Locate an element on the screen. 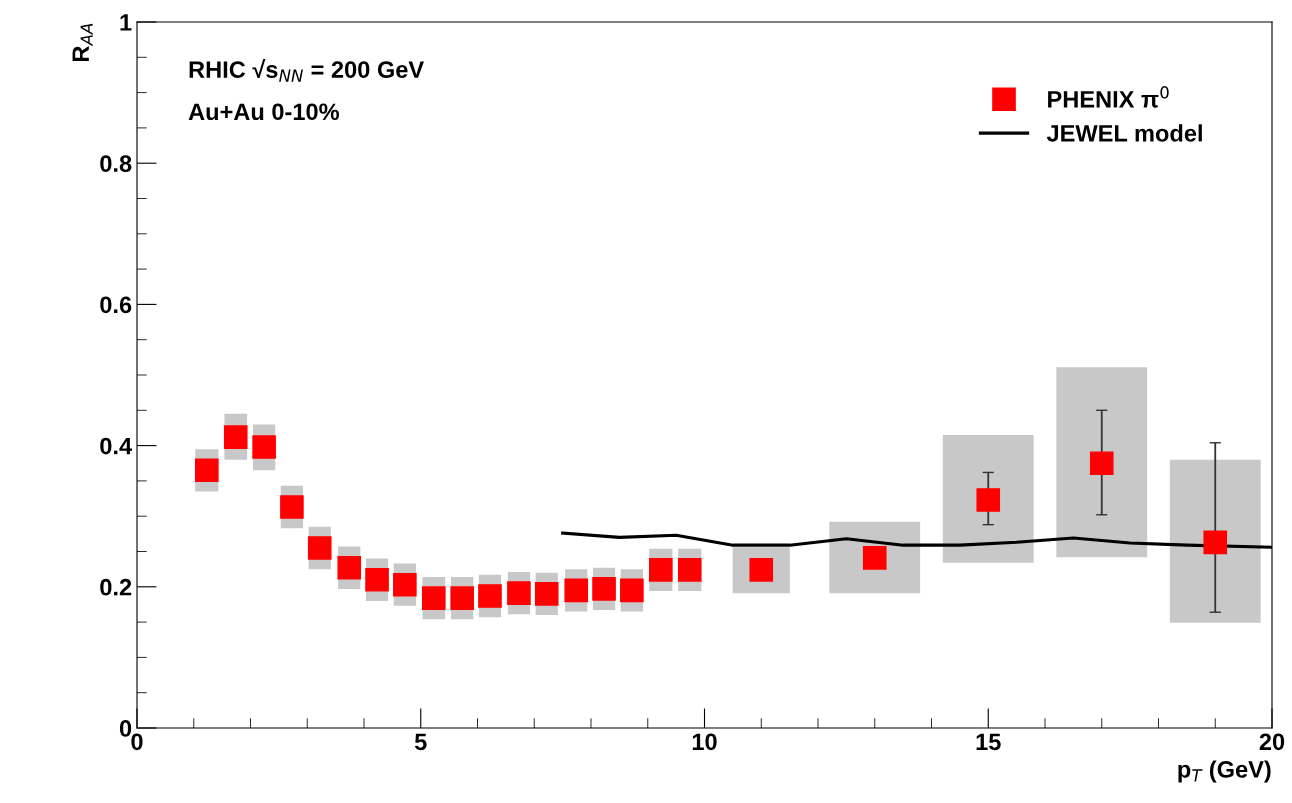 This screenshot has height=803, width=1292. legend-label: PHENIX π$^{0}$ is located at coordinates (1108, 97).